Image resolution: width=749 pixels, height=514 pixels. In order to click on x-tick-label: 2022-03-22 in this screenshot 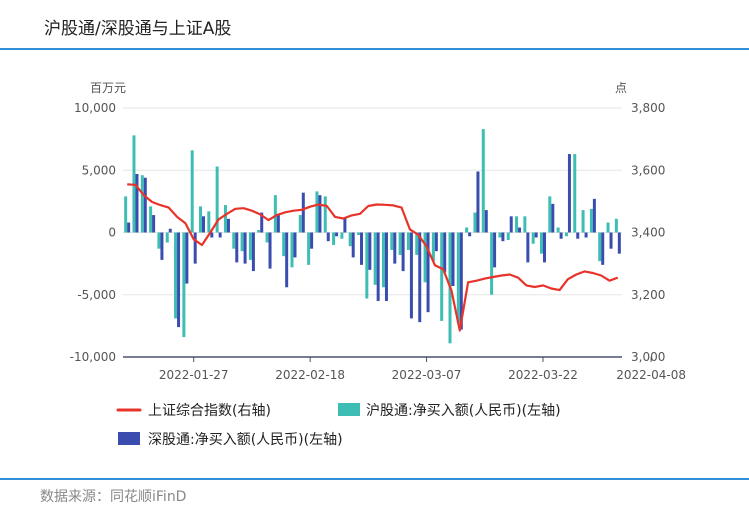, I will do `click(543, 375)`.